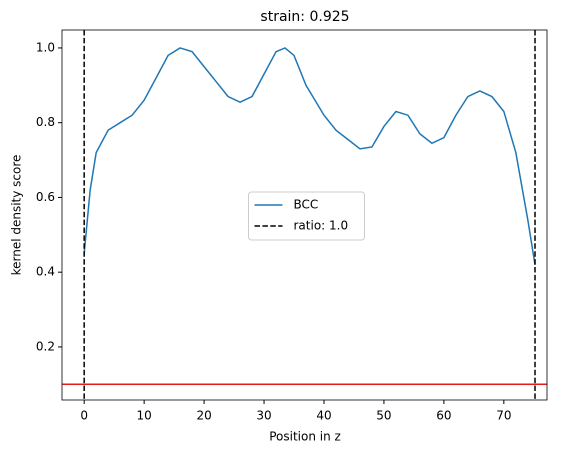 The height and width of the screenshot is (458, 567). What do you see at coordinates (203, 416) in the screenshot?
I see `x-tick-label: 20` at bounding box center [203, 416].